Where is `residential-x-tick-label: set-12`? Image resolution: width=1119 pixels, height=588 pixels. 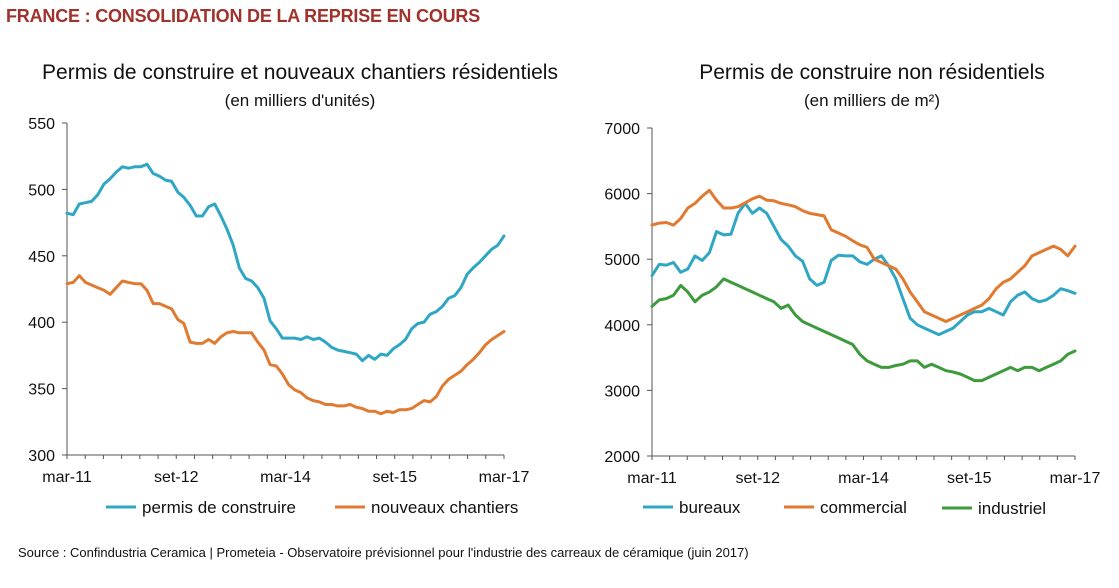
residential-x-tick-label: set-12 is located at coordinates (176, 477).